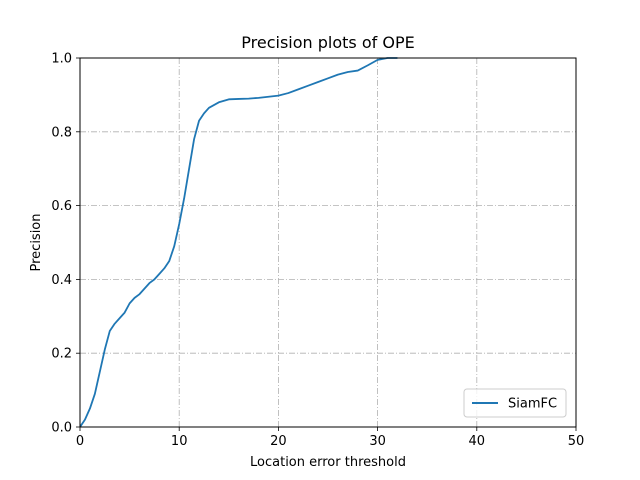 This screenshot has width=640, height=480. Describe the element at coordinates (61, 132) in the screenshot. I see `y-tick-label: 0.8` at that location.